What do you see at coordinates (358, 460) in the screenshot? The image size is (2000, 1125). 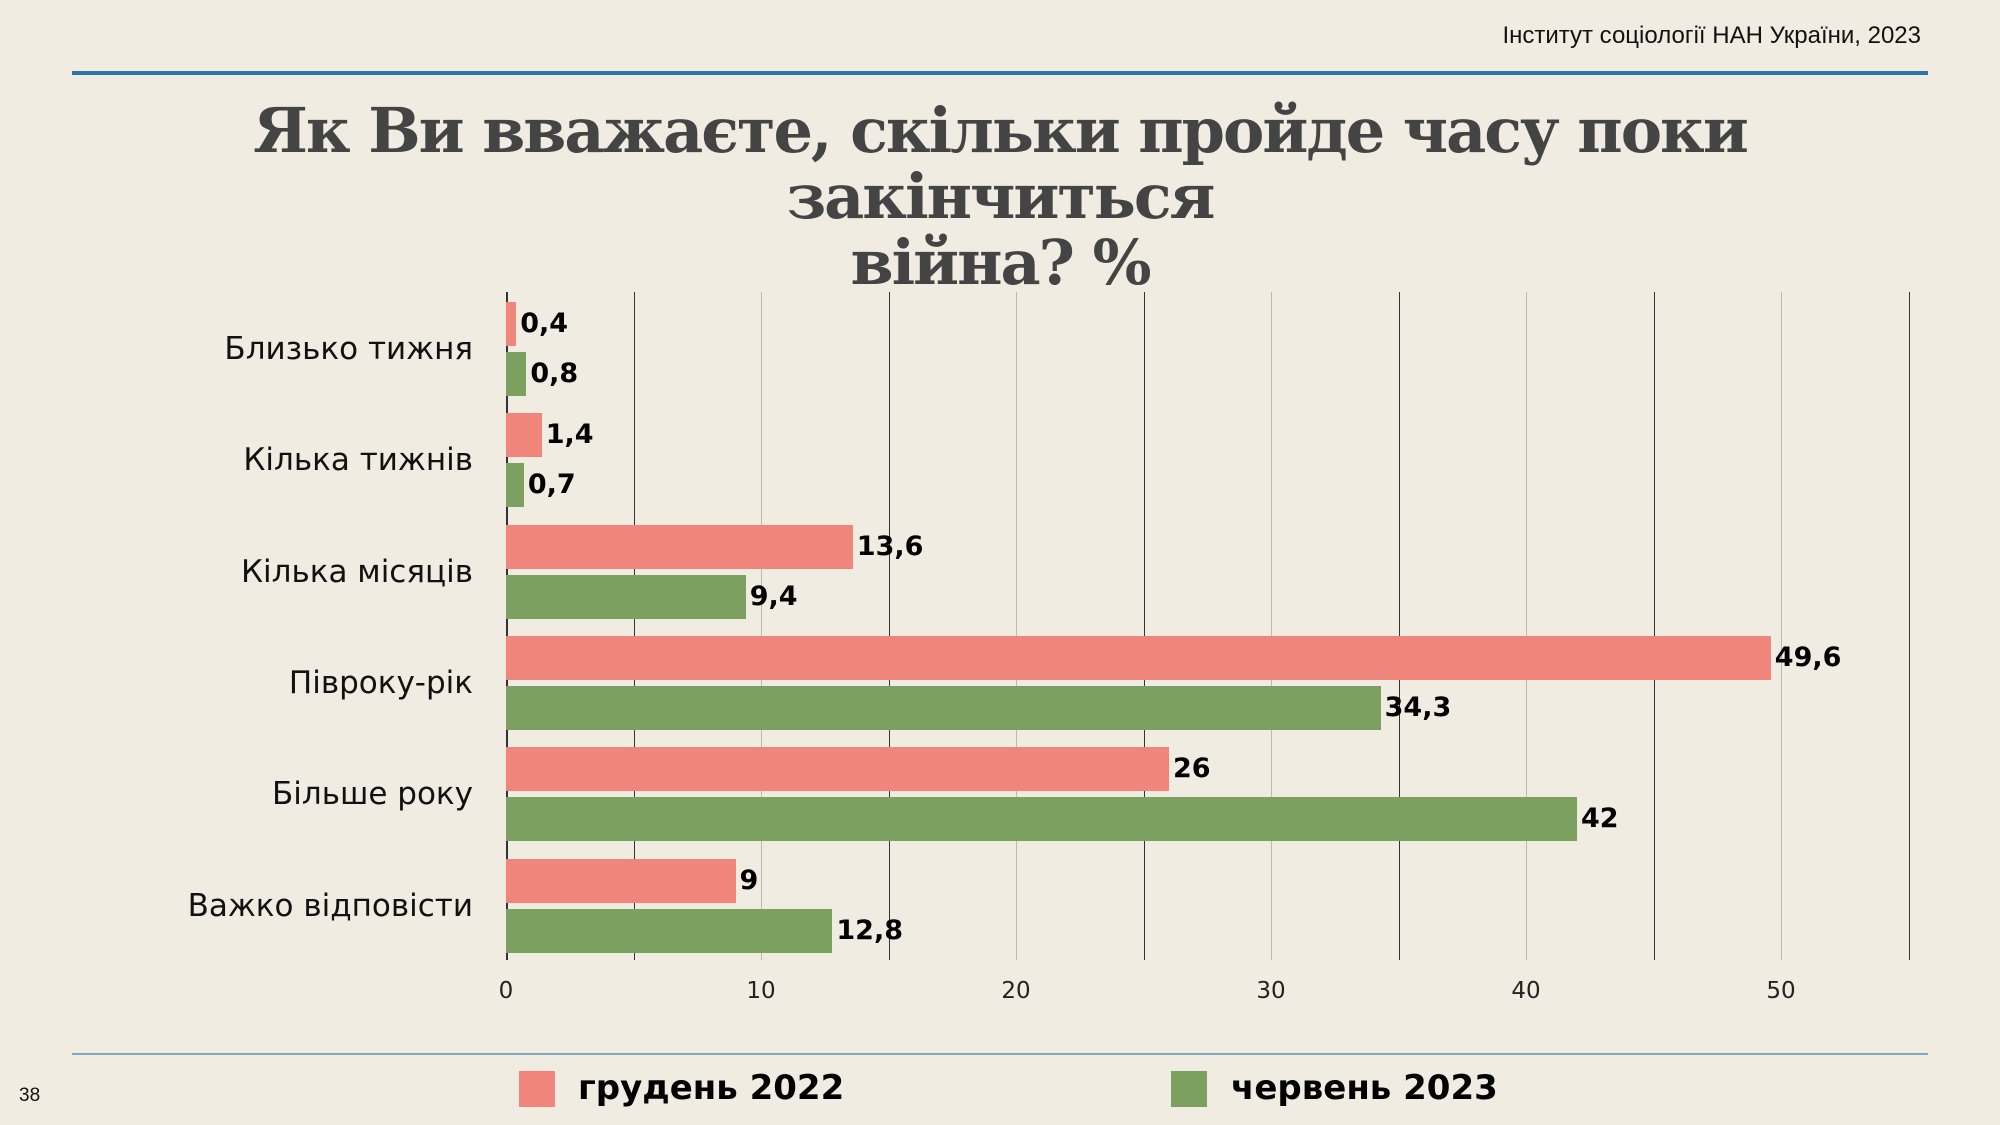 I see `category-label: Кілька тижнів` at bounding box center [358, 460].